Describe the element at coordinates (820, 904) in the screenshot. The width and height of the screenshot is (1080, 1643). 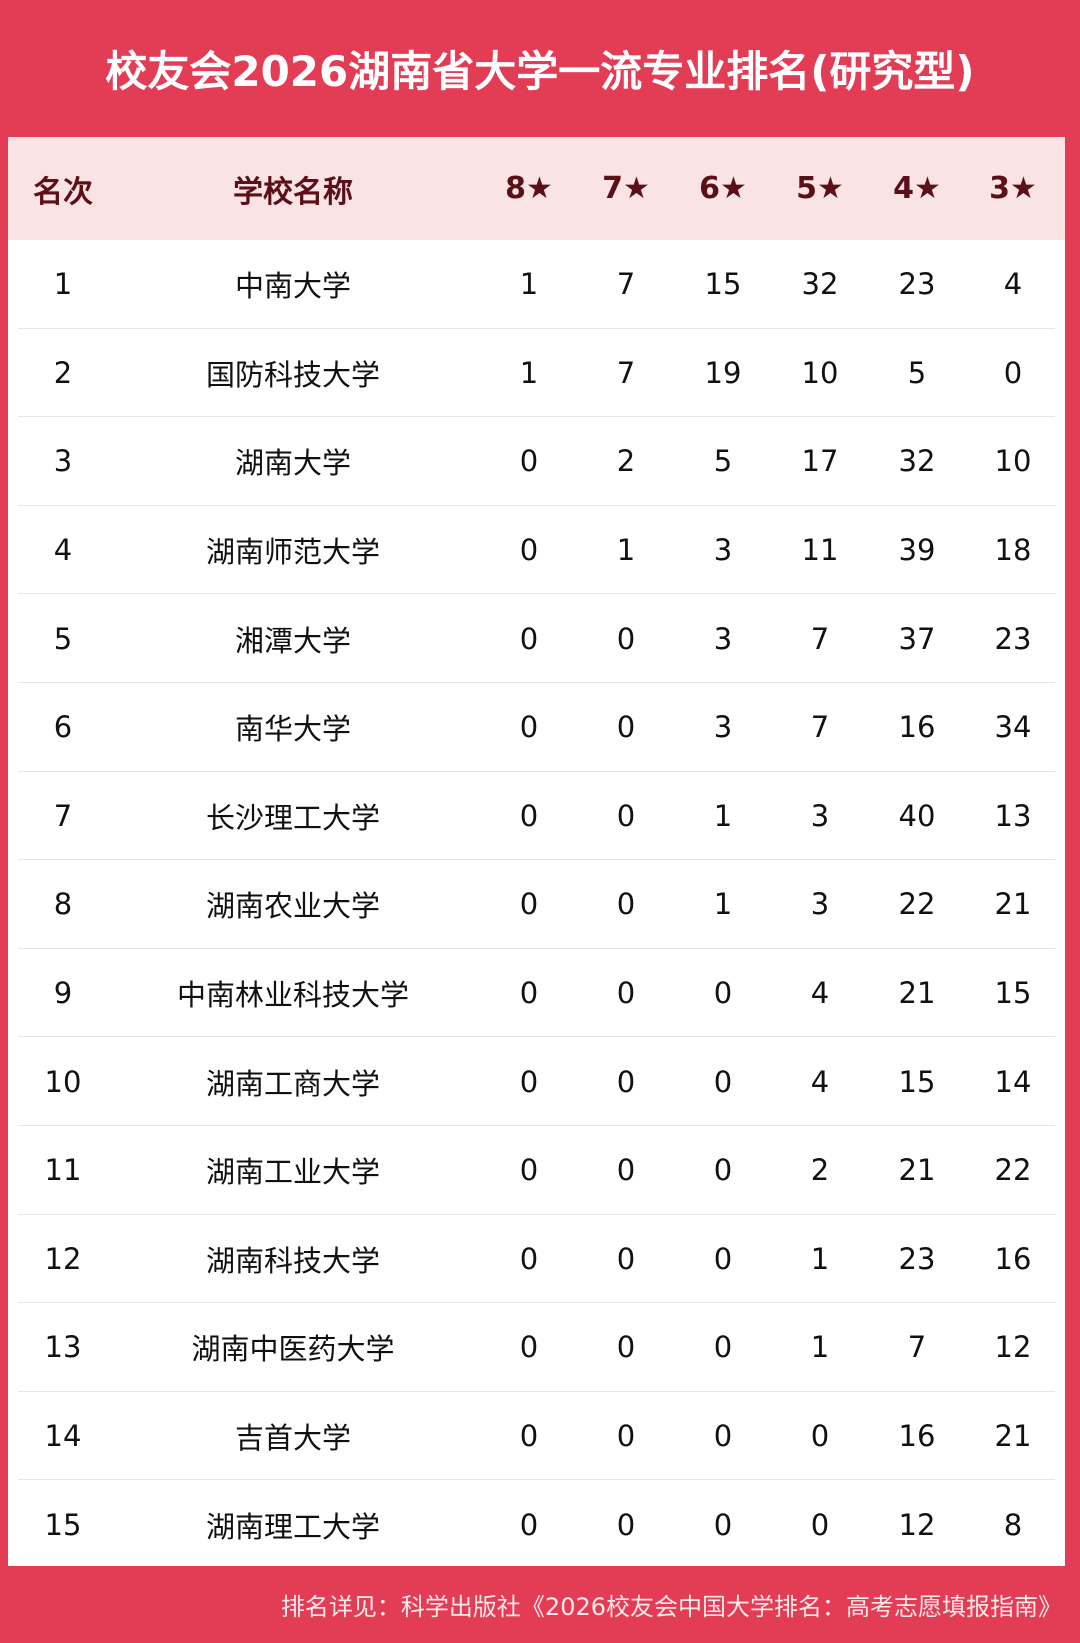
I see `cell-stars-5: 3` at that location.